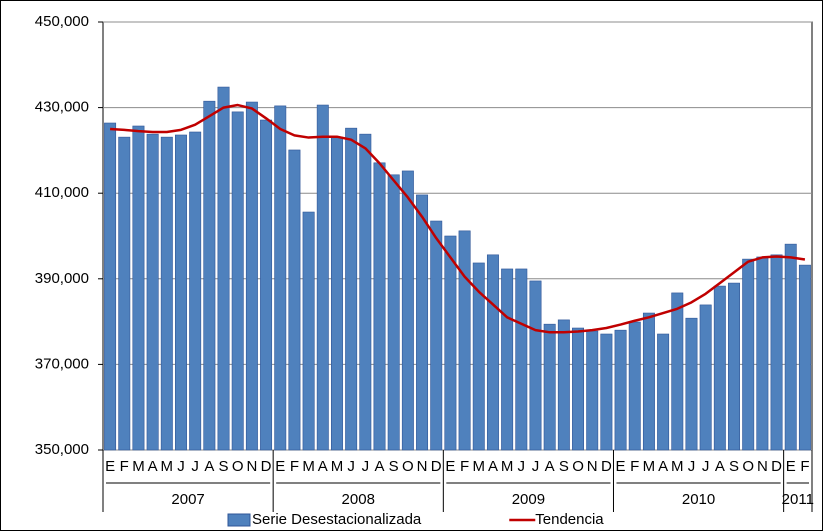 The image size is (823, 531). Describe the element at coordinates (798, 499) in the screenshot. I see `year-label: 2011` at that location.